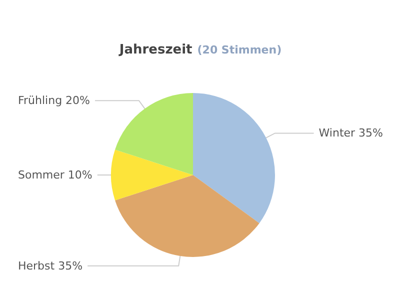 The width and height of the screenshot is (401, 308). Describe the element at coordinates (350, 133) in the screenshot. I see `slice-label: Winter 35%` at that location.